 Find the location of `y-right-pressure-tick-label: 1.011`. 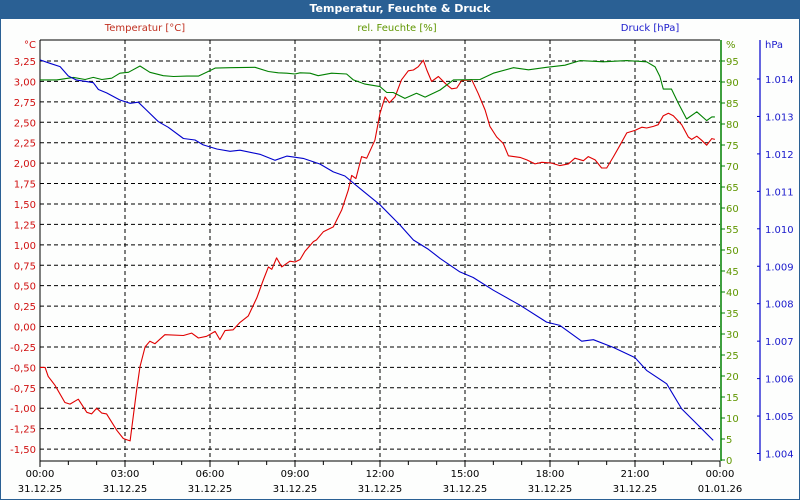

y-right-pressure-tick-label: 1.011 is located at coordinates (779, 192).